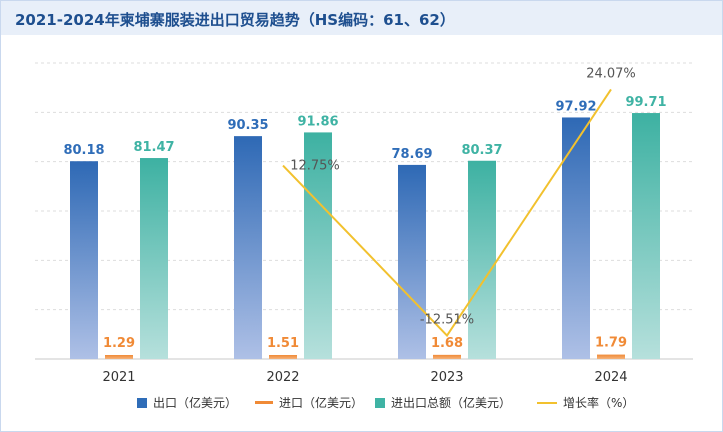 The image size is (723, 432). Describe the element at coordinates (142, 403) in the screenshot. I see `legend-swatch-export` at that location.